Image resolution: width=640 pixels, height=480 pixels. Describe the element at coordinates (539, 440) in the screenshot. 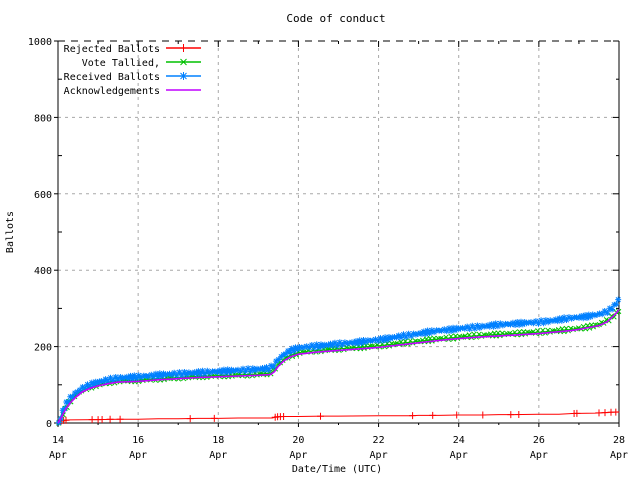

I see `x-tick-label: 26` at that location.